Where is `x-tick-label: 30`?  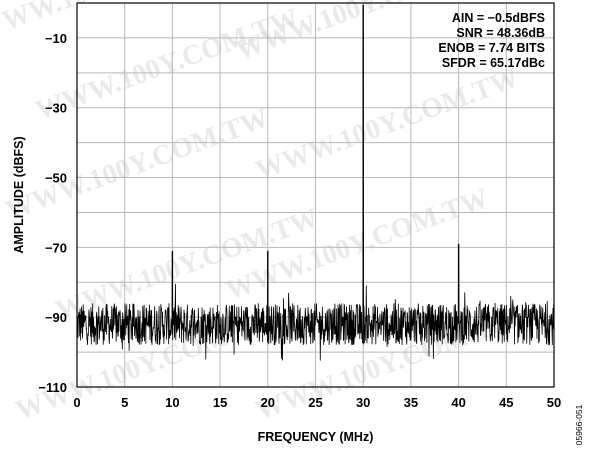 x-tick-label: 30 is located at coordinates (363, 402).